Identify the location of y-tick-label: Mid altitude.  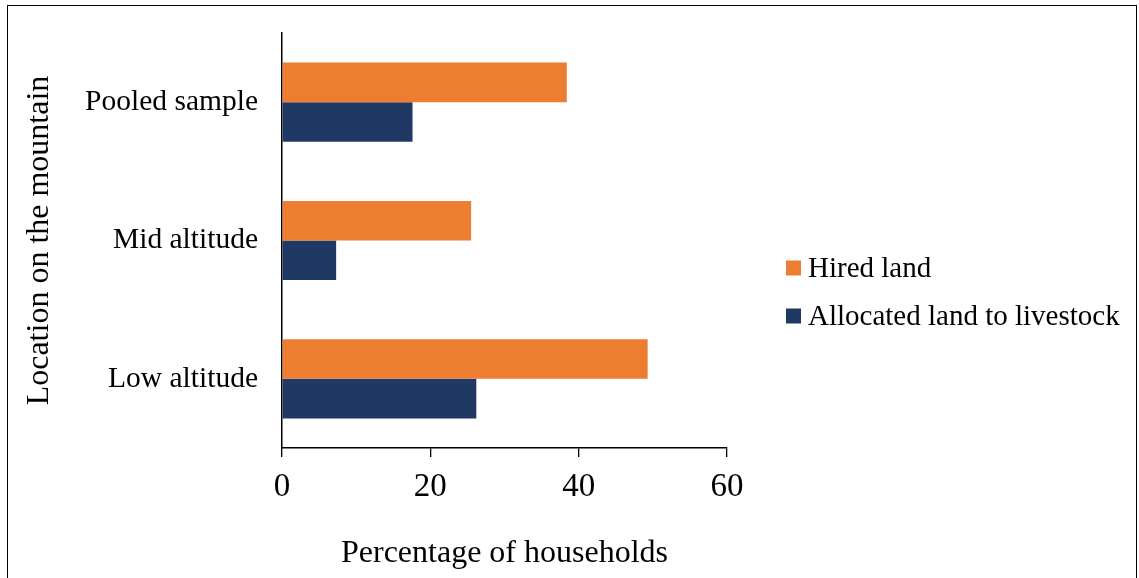
(185, 238).